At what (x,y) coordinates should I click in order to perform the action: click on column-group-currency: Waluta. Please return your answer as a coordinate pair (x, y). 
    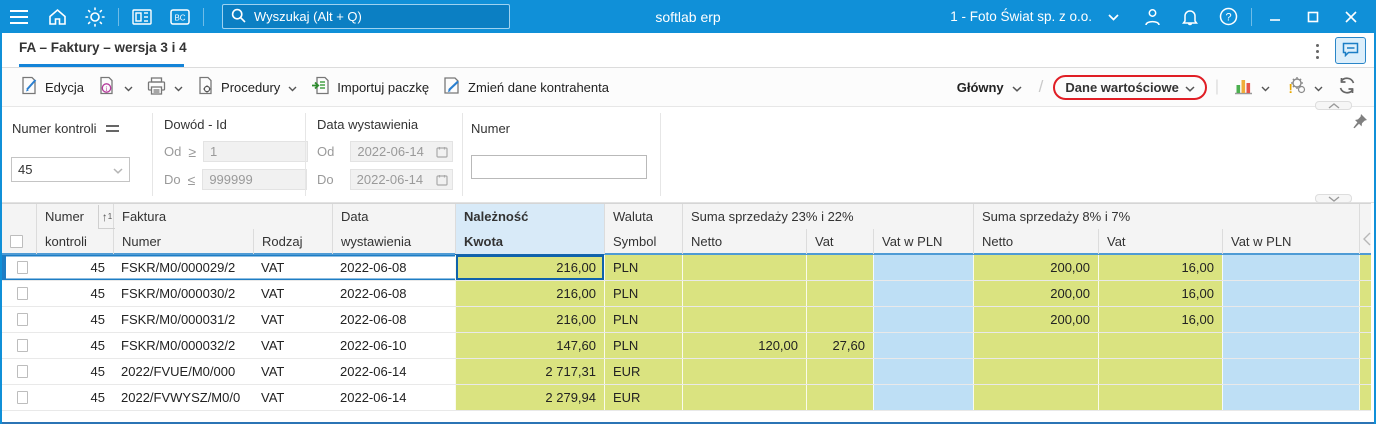
    Looking at the image, I should click on (643, 216).